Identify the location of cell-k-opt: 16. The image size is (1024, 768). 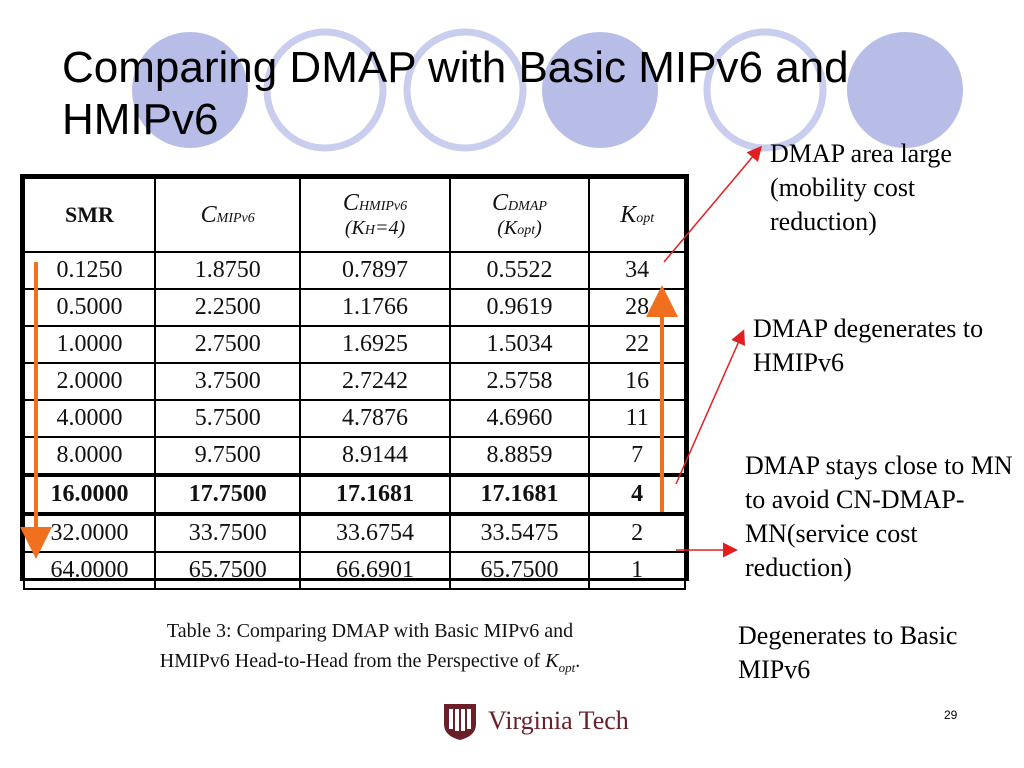
(637, 381).